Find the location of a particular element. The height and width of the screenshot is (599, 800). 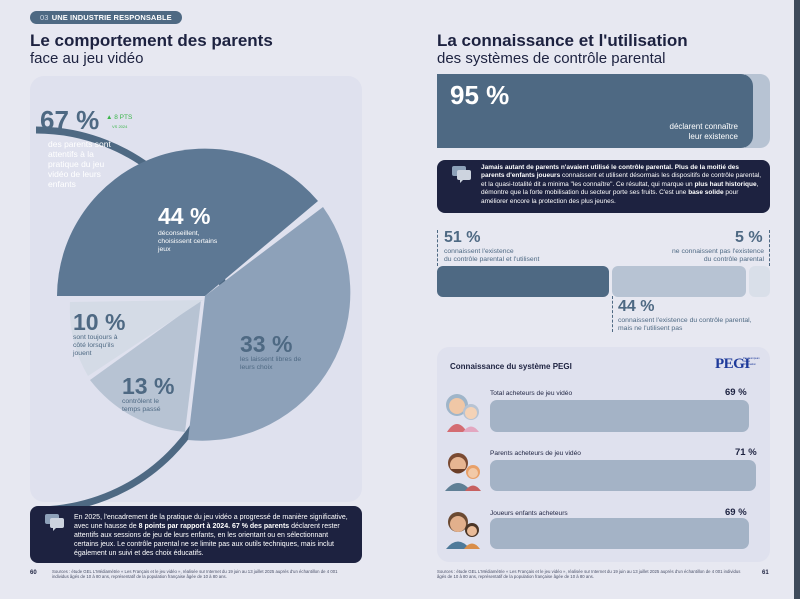

breakdown-44-label-2: mais ne l'utilisent pas is located at coordinates (650, 329).